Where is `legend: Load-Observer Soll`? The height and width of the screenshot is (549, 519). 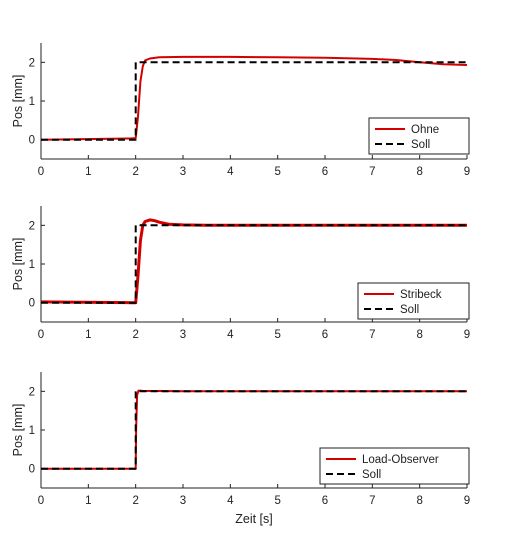
legend: Load-Observer Soll is located at coordinates (394, 466).